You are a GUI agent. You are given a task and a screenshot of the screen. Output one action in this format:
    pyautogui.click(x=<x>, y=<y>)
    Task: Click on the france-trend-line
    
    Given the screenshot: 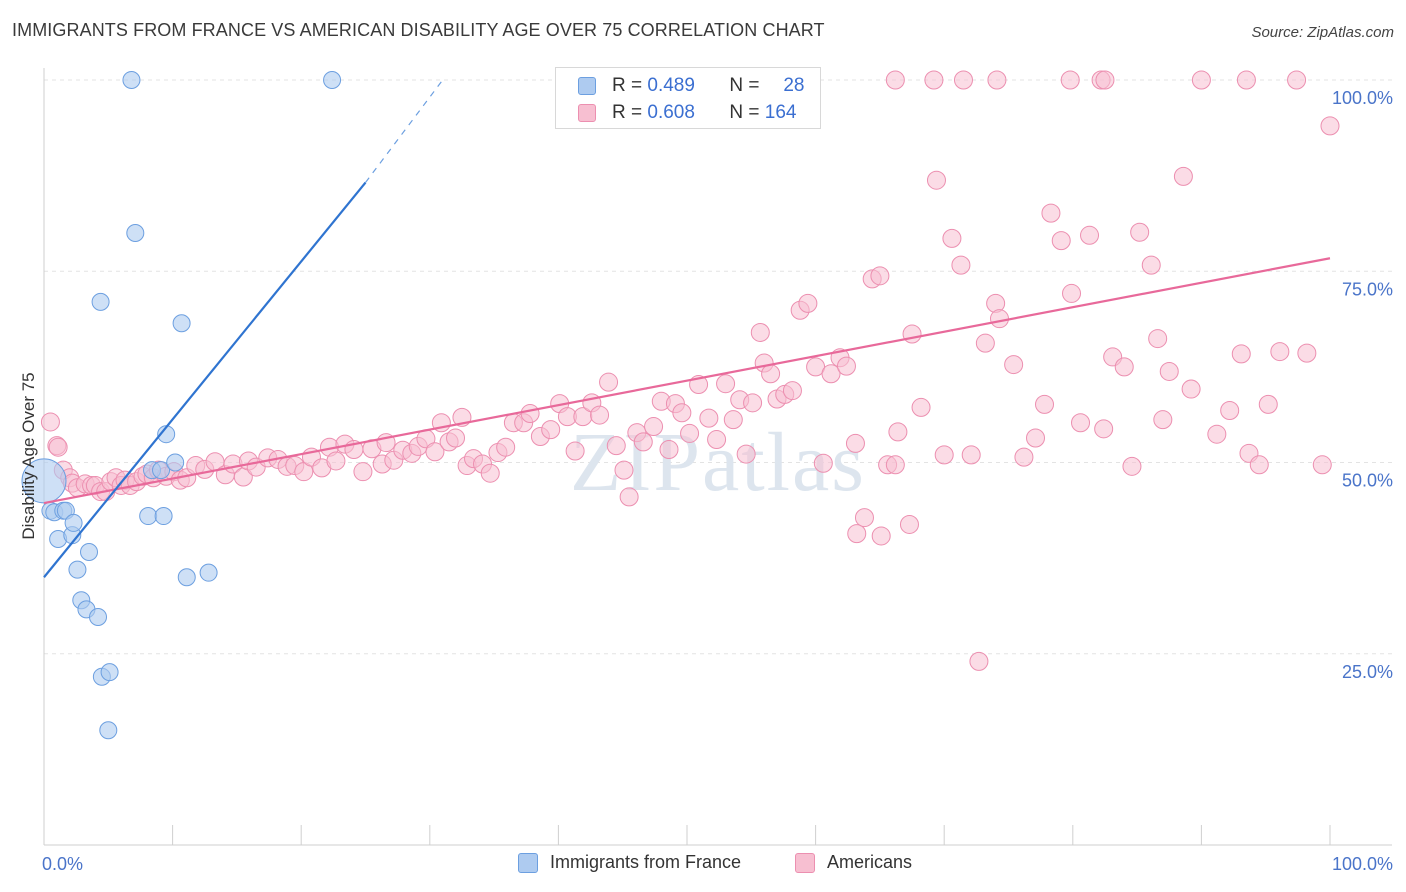 What is the action you would take?
    pyautogui.click(x=205, y=379)
    